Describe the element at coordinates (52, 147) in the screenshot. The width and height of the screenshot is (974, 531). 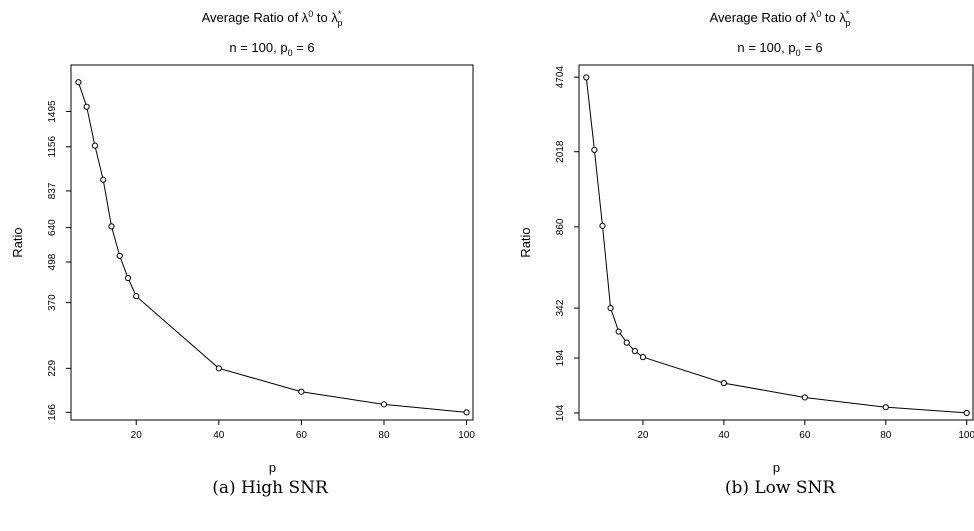
I see `y-tick-label: 1156` at that location.